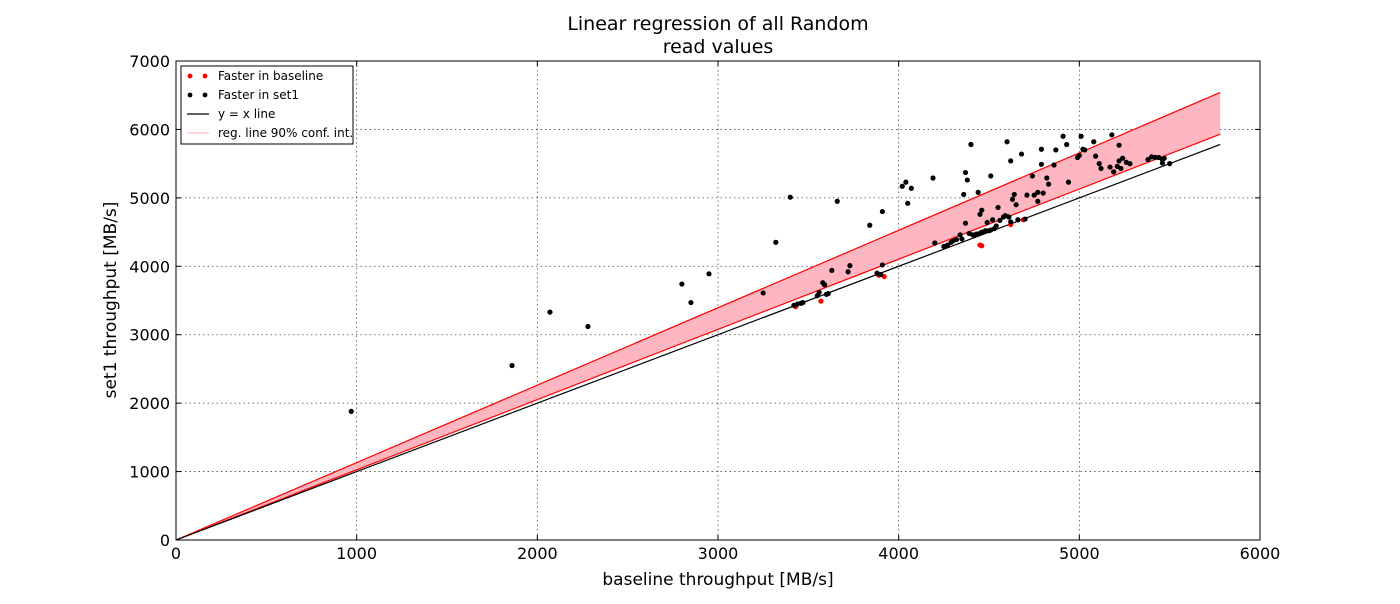 This screenshot has width=1400, height=604. Describe the element at coordinates (165, 540) in the screenshot. I see `y-tick-label: 0` at that location.